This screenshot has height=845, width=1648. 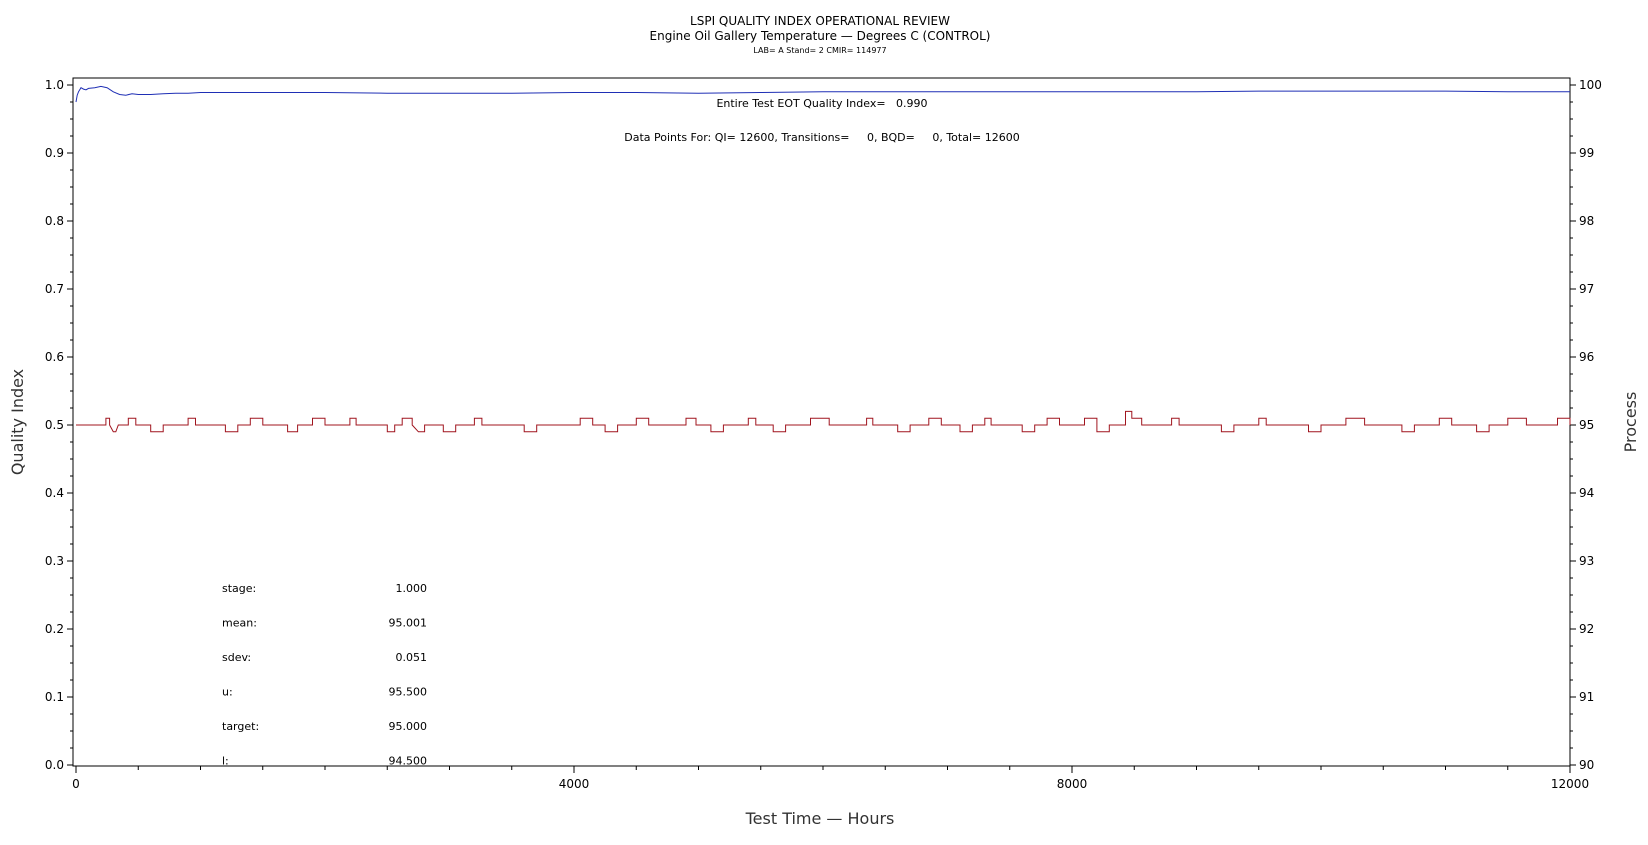 I want to click on x-tick-label: 0, so click(x=76, y=784).